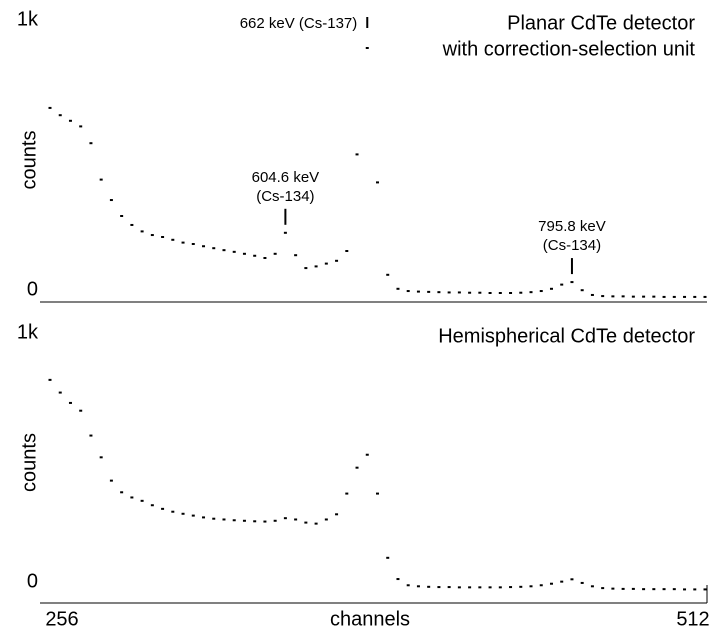 Image resolution: width=713 pixels, height=635 pixels. What do you see at coordinates (692, 619) in the screenshot?
I see `x-tick-label: 512` at bounding box center [692, 619].